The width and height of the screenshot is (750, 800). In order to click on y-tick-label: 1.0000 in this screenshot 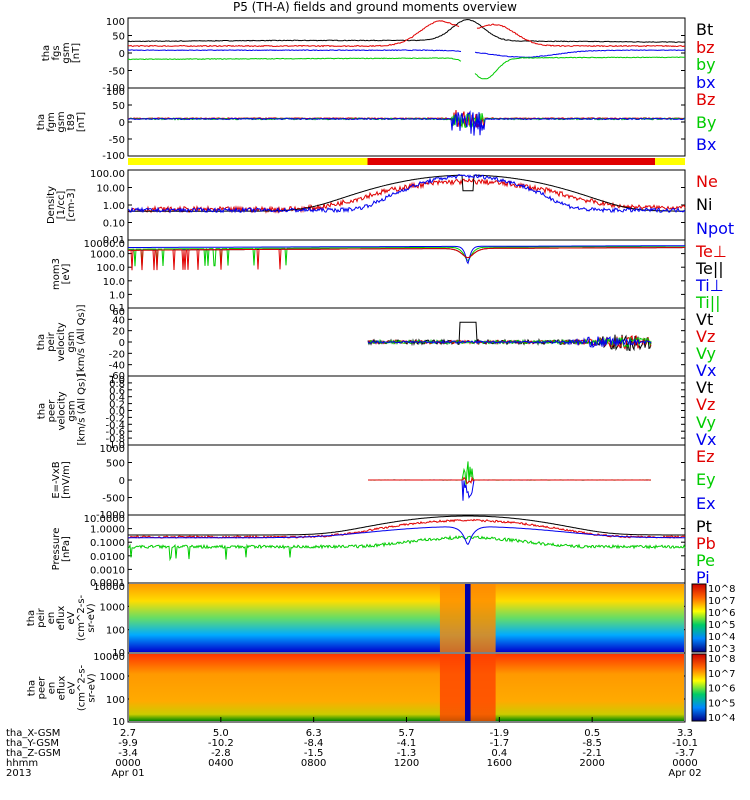, I will do `click(107, 530)`.